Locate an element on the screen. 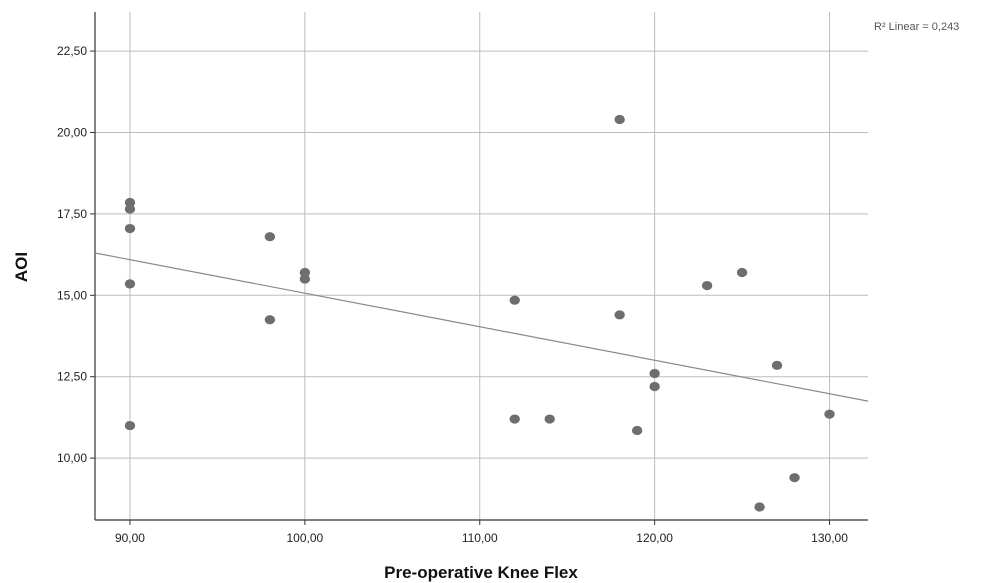  x-tick-label: 110,00 is located at coordinates (480, 538).